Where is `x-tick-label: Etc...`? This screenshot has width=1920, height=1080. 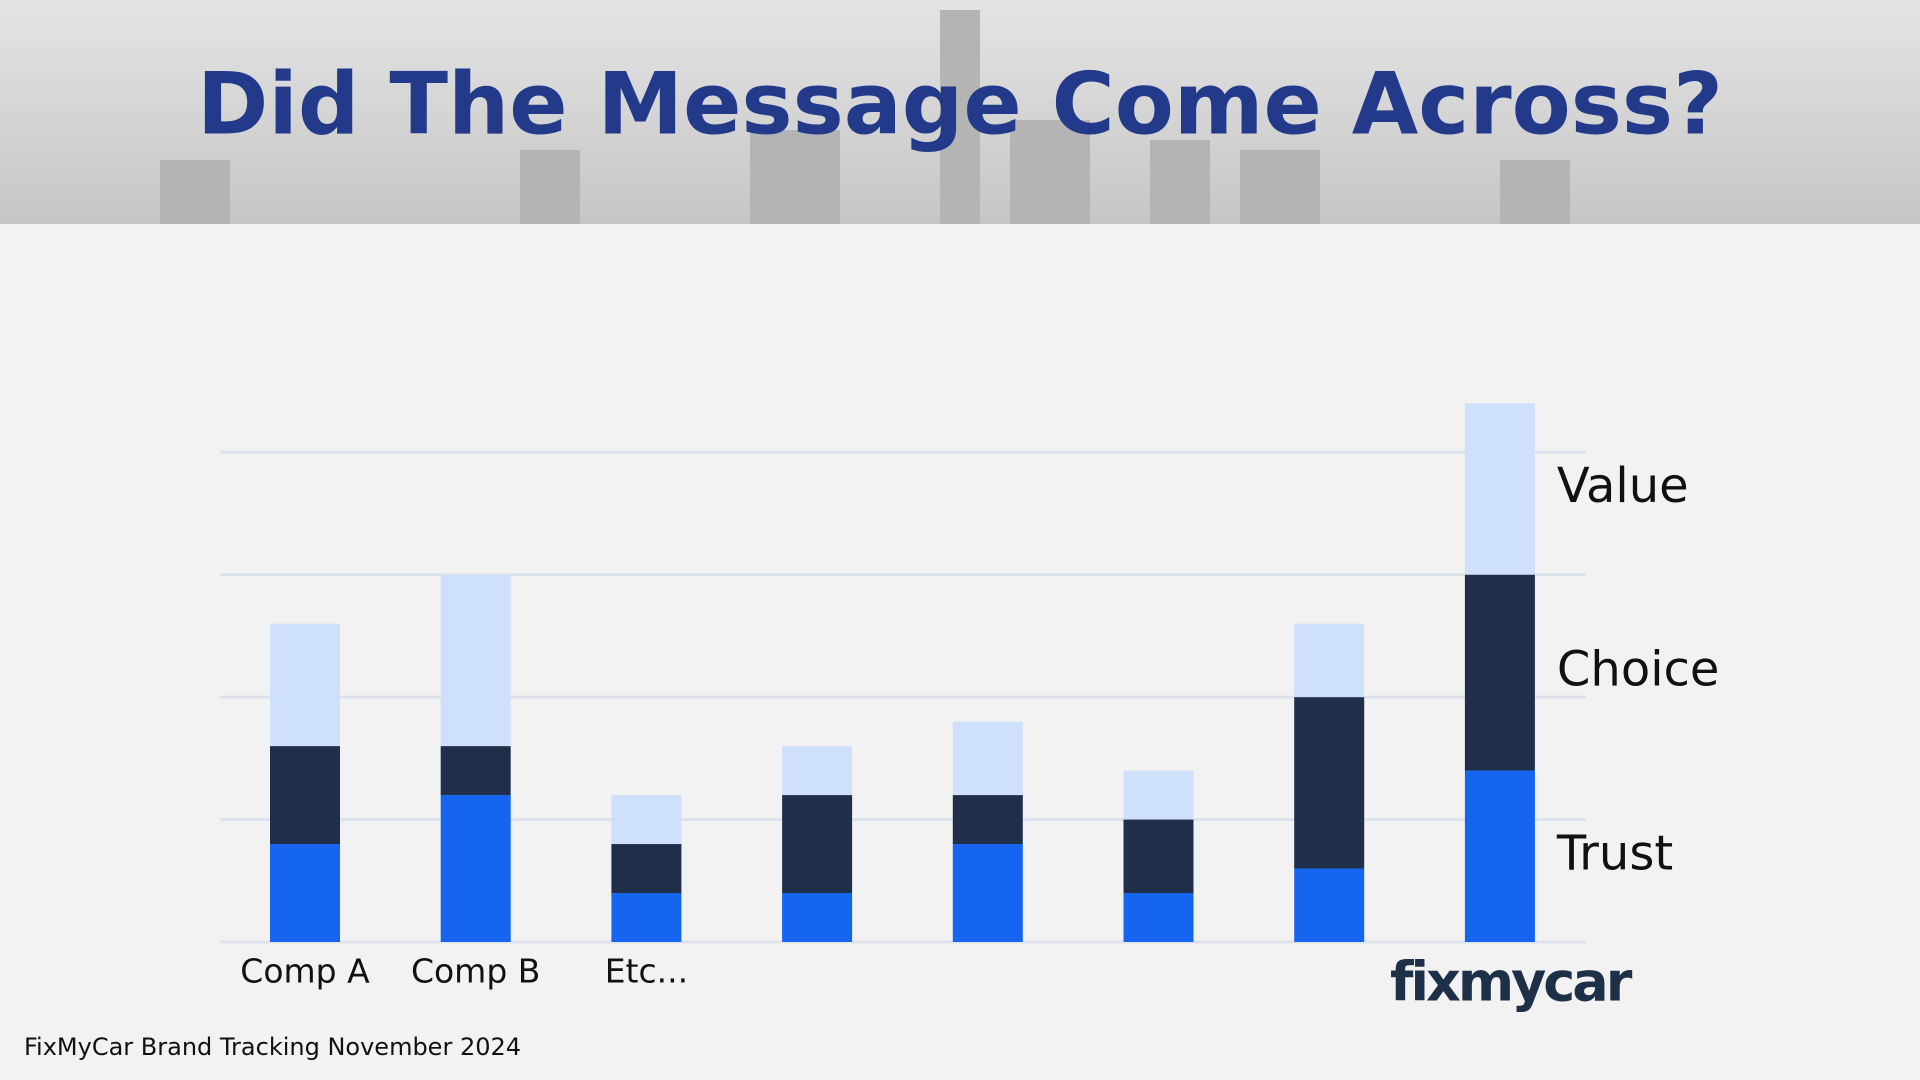 x-tick-label: Etc... is located at coordinates (646, 971).